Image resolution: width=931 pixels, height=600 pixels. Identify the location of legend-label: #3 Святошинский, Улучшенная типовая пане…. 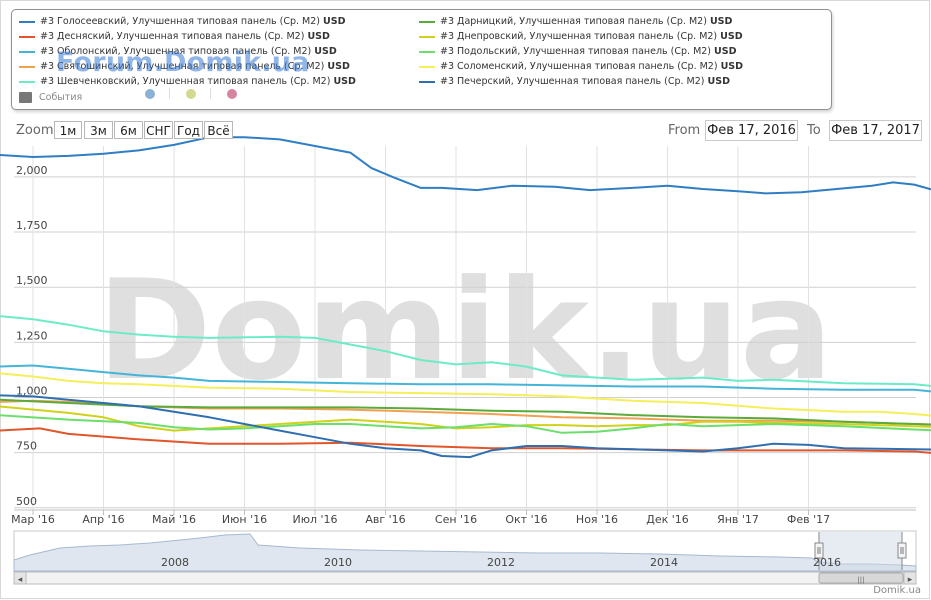
(182, 66).